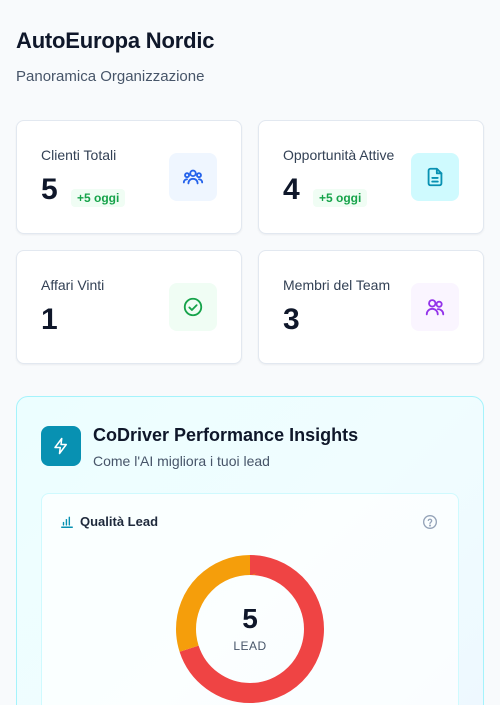  What do you see at coordinates (435, 177) in the screenshot?
I see `document-icon` at bounding box center [435, 177].